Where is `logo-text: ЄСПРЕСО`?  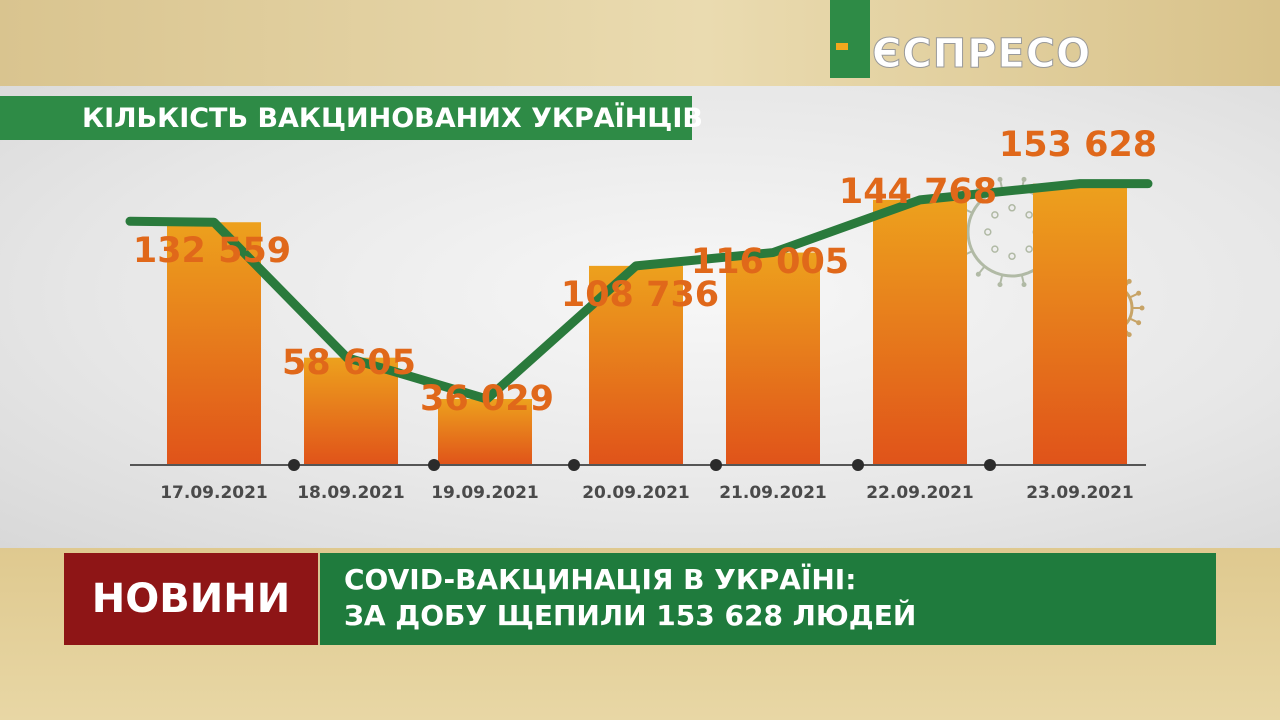 logo-text: ЄСПРЕСО is located at coordinates (981, 54).